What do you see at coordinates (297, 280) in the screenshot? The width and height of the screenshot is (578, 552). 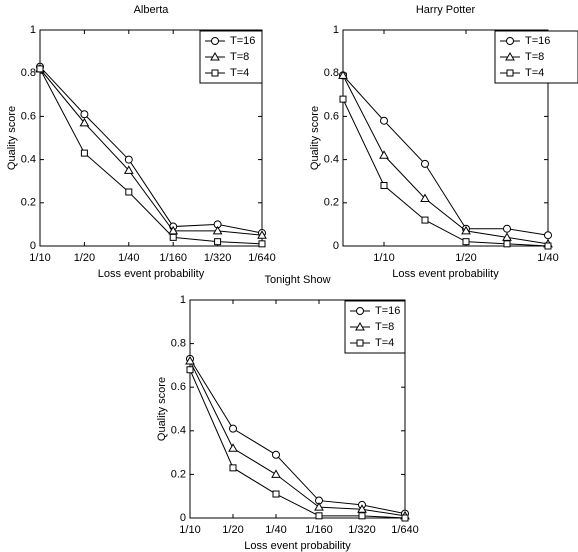 I see `chart-title: Tonight Show` at bounding box center [297, 280].